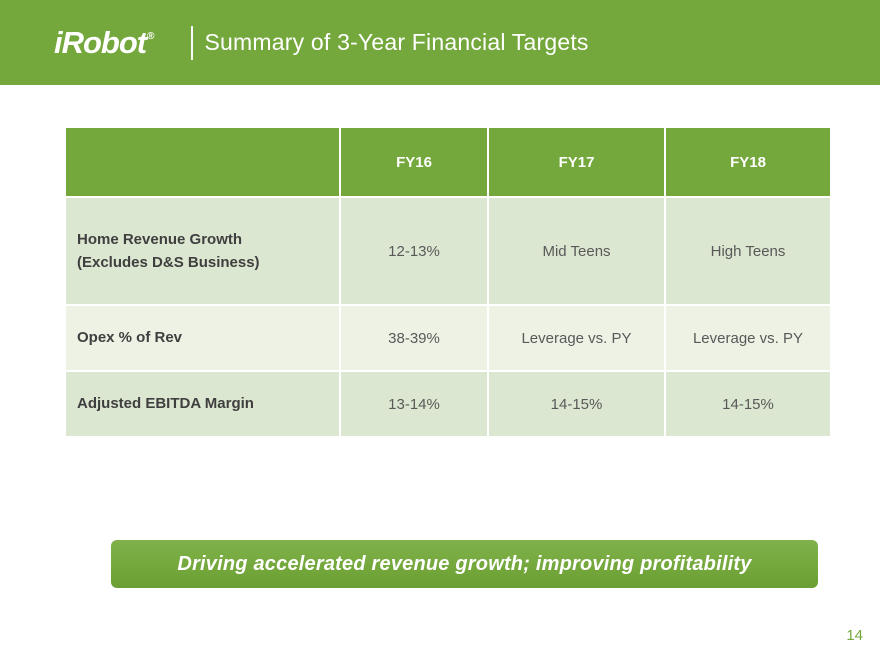 The height and width of the screenshot is (660, 880). What do you see at coordinates (202, 338) in the screenshot?
I see `row-label-opex-pct-of-rev: Opex % of Rev` at bounding box center [202, 338].